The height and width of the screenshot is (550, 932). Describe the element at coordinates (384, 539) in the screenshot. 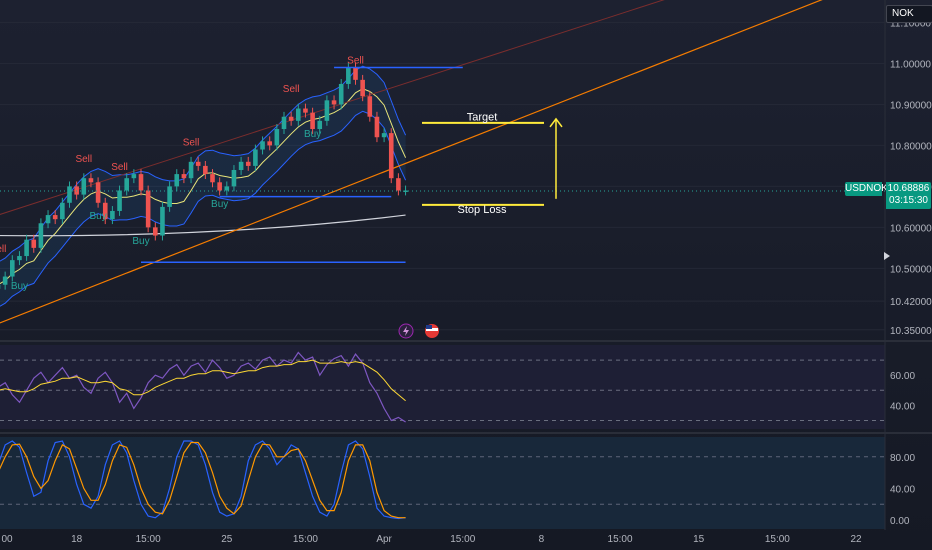

I see `time-tick-label: Apr` at that location.